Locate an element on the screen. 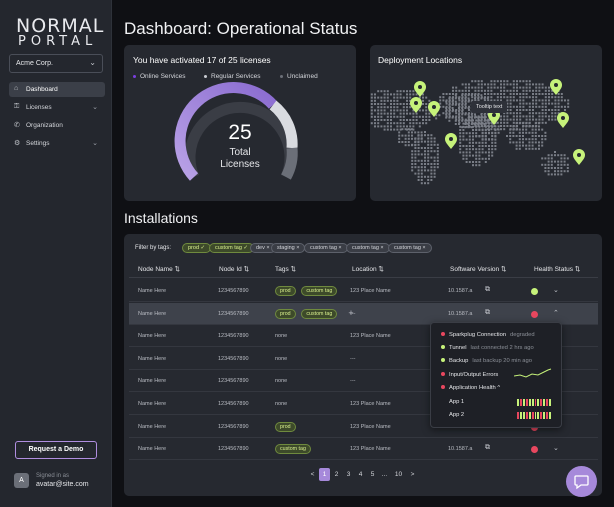 The image size is (614, 507). page-2: 2 is located at coordinates (336, 474).